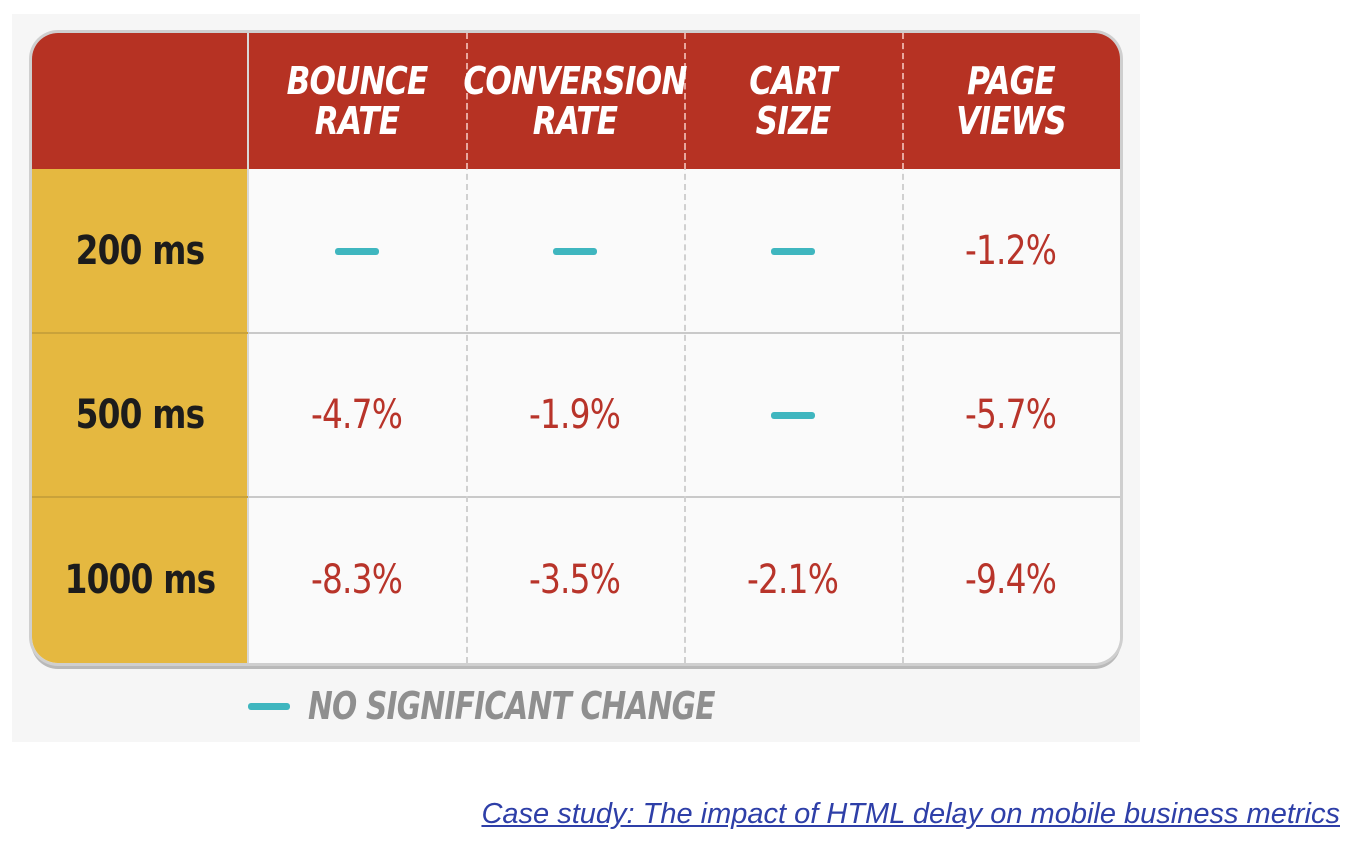 The height and width of the screenshot is (860, 1360). I want to click on value-cell: -5.7%, so click(1011, 415).